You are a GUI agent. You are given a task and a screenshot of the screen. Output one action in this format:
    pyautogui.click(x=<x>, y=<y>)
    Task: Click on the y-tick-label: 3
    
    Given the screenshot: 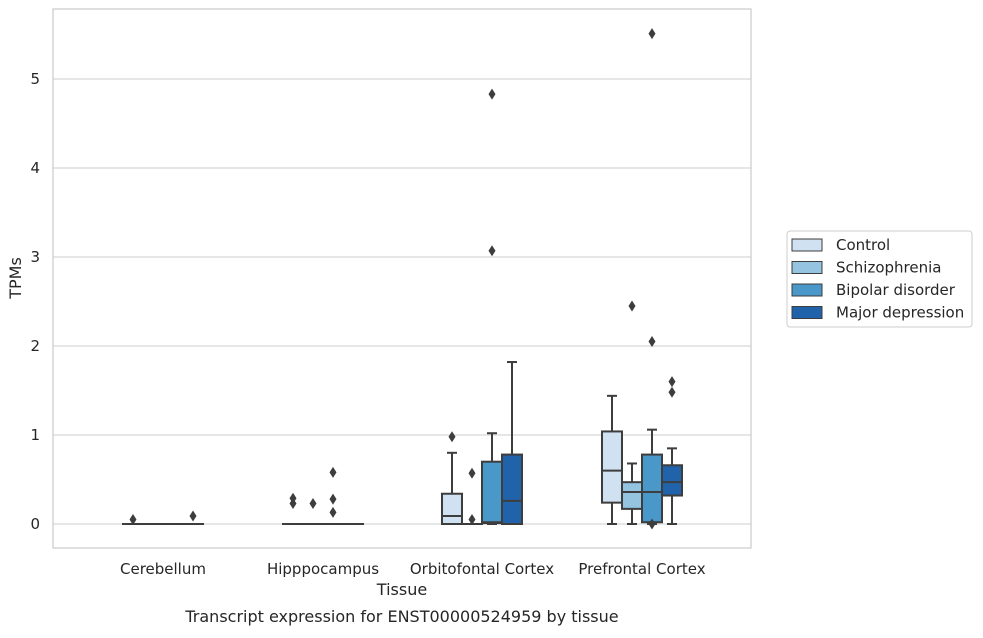 What is the action you would take?
    pyautogui.click(x=35, y=257)
    